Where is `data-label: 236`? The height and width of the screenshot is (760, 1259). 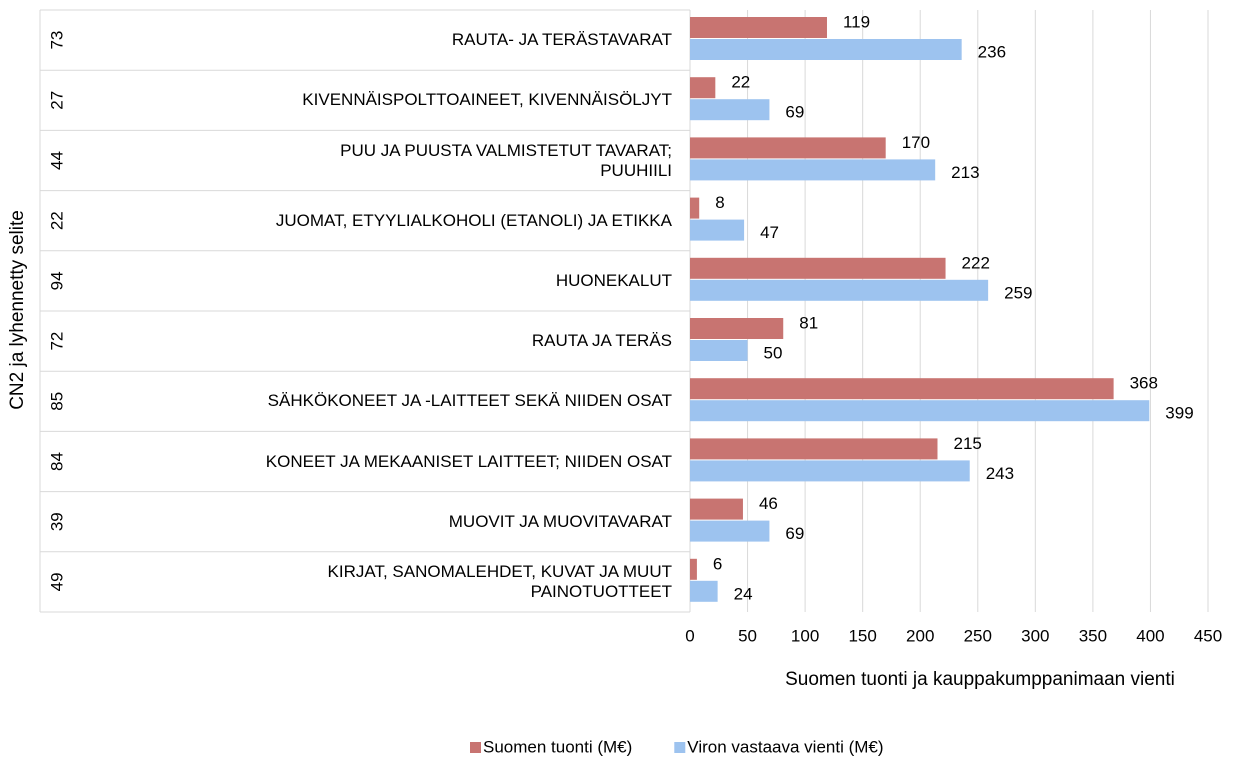
data-label: 236 is located at coordinates (992, 51).